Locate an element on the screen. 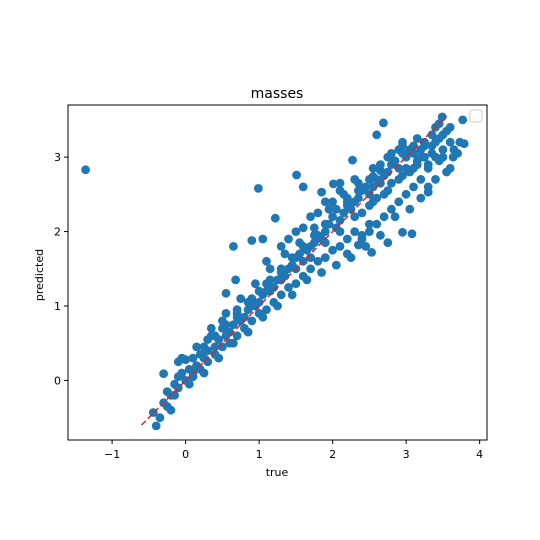  x-tick-label: 1 is located at coordinates (259, 454).